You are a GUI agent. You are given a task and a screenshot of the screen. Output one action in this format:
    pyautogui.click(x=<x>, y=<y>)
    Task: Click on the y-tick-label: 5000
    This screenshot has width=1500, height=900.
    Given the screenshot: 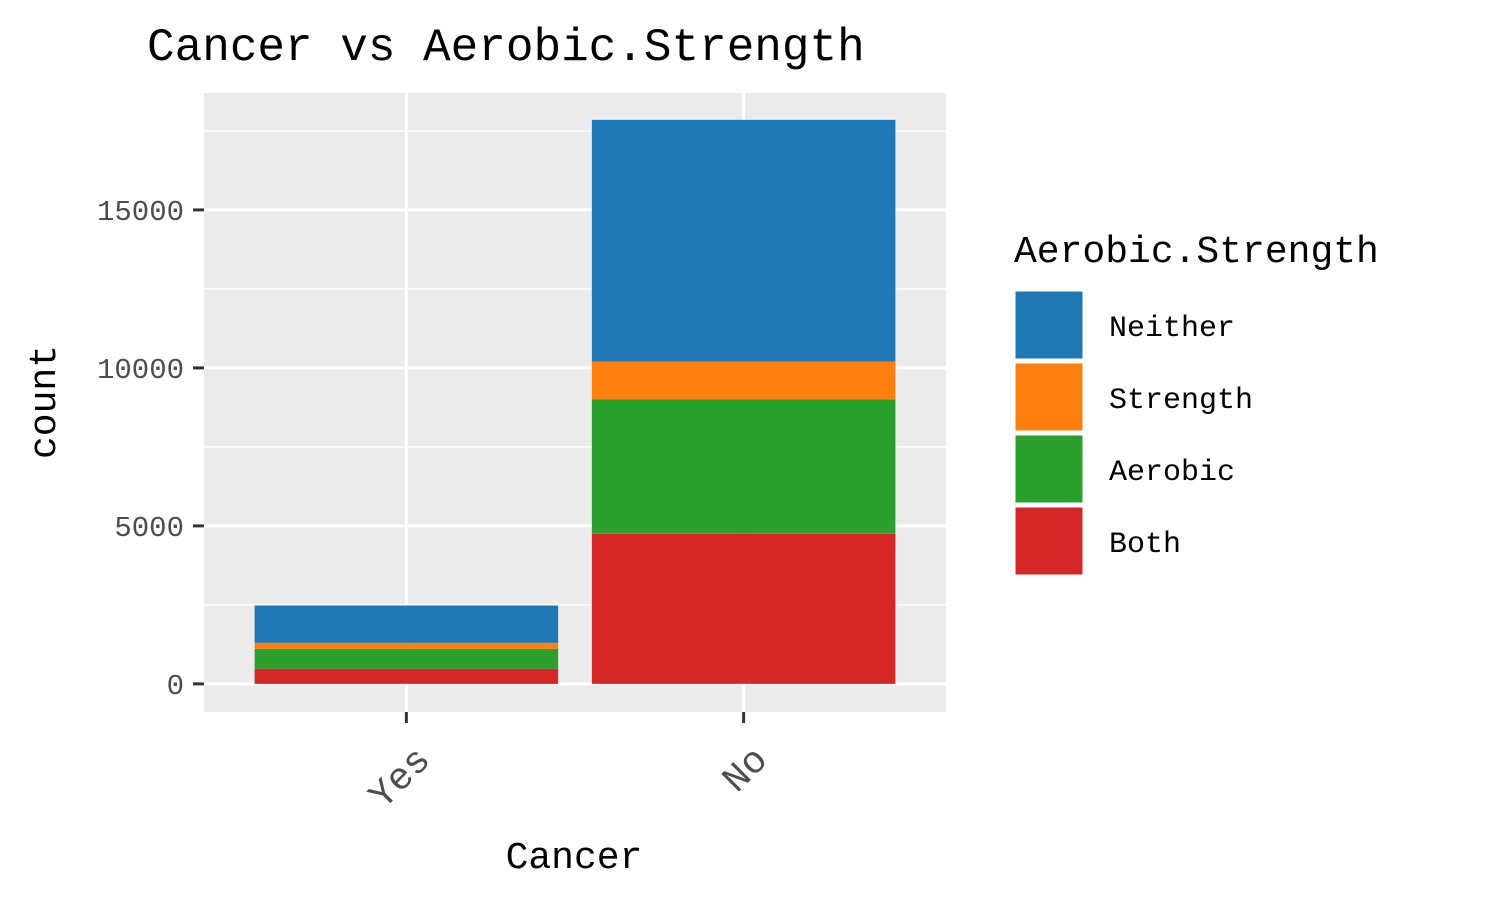 What is the action you would take?
    pyautogui.click(x=149, y=528)
    